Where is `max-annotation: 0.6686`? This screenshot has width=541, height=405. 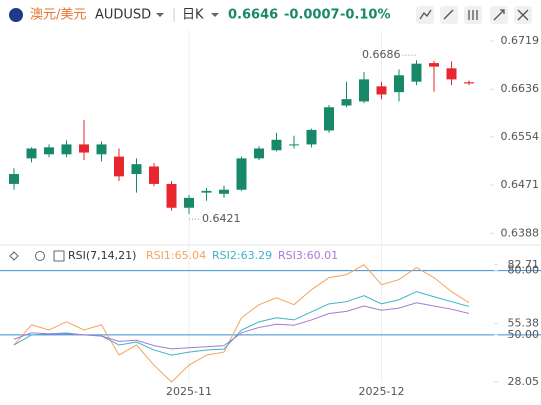
max-annotation: 0.6686 is located at coordinates (381, 54).